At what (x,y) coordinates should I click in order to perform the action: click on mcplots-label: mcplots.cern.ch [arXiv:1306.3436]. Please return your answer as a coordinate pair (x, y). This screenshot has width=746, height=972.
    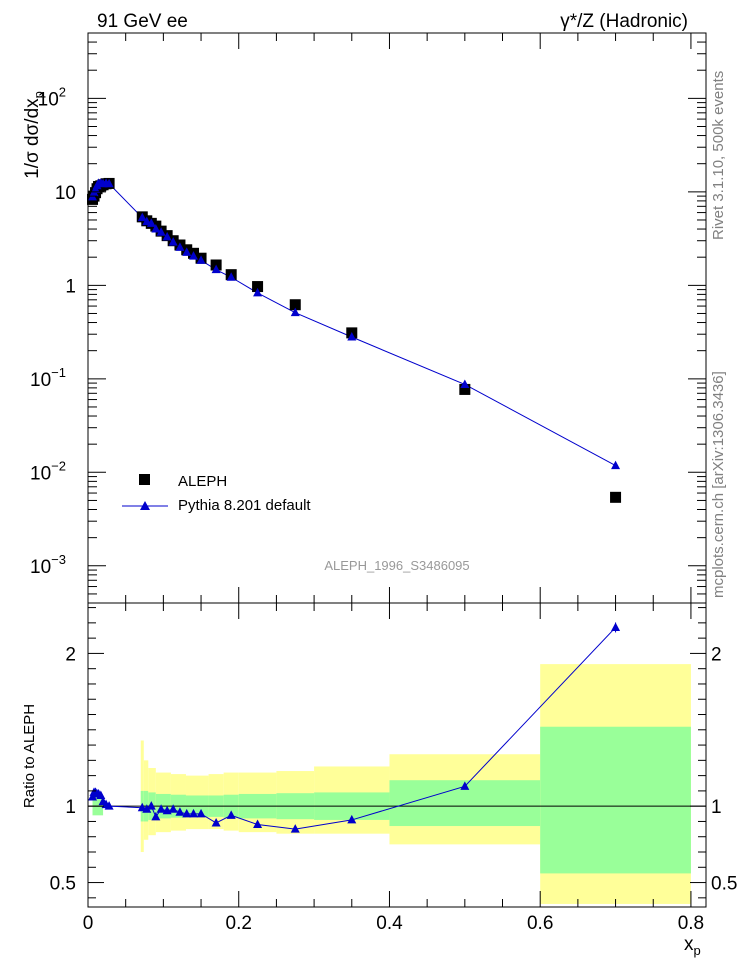
    Looking at the image, I should click on (718, 484).